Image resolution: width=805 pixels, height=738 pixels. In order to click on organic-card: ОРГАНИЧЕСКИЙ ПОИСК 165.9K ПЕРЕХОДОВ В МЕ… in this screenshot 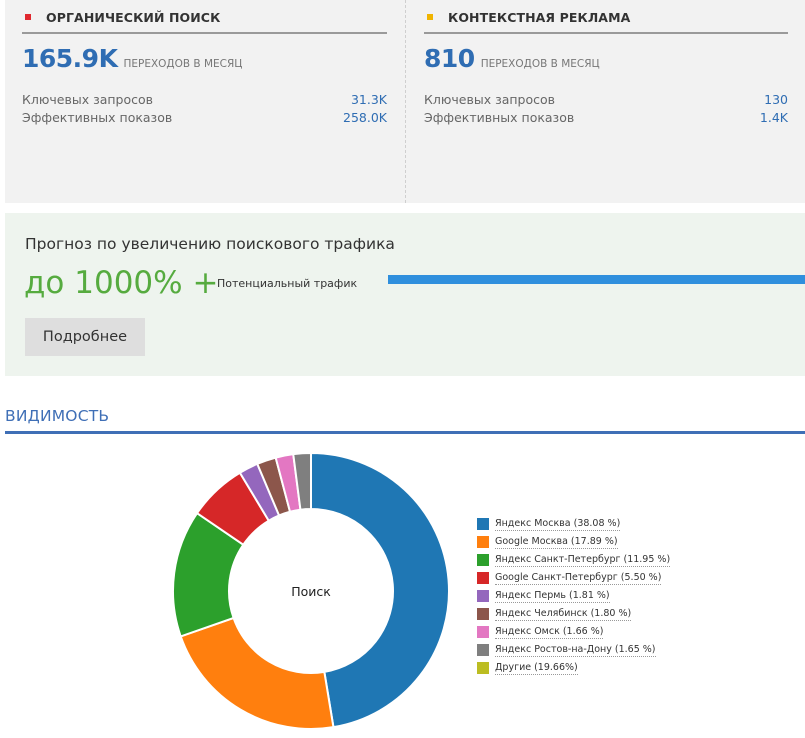, I will do `click(205, 101)`.